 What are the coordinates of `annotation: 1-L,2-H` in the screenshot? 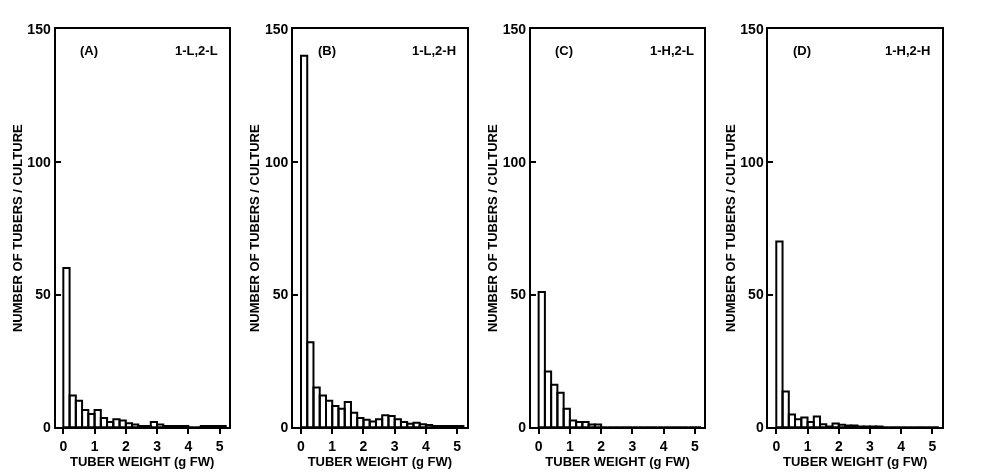 It's located at (434, 50).